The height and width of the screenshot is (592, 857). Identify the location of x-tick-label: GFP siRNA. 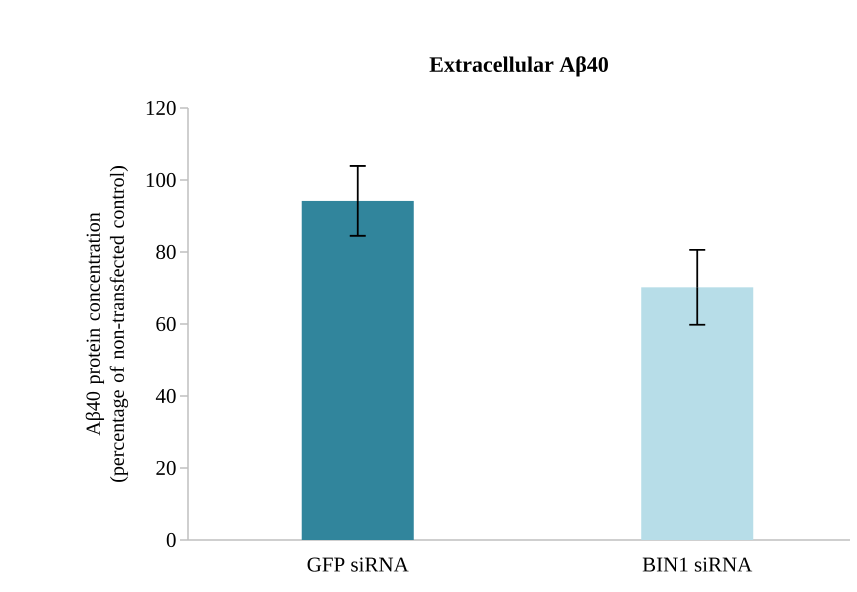
(358, 565).